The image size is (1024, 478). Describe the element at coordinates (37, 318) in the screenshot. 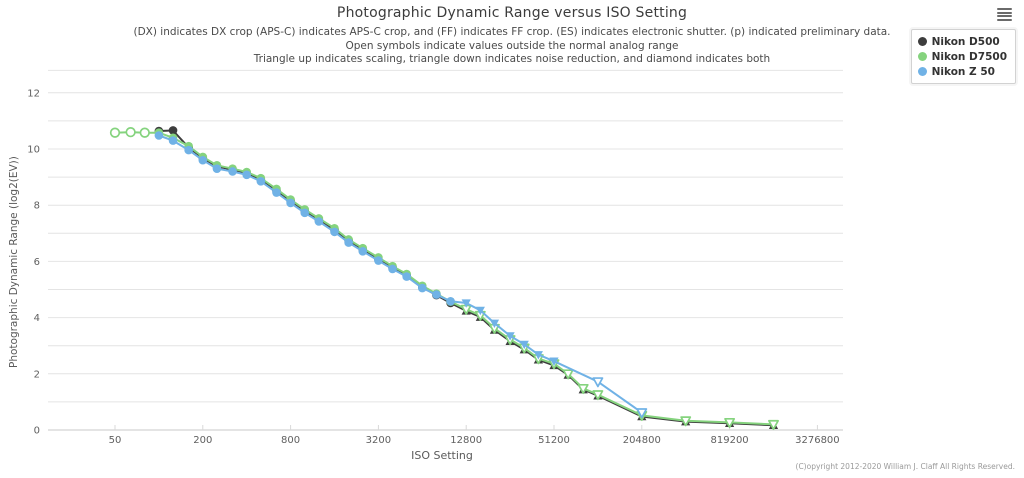

I see `y-tick-label: 4` at that location.